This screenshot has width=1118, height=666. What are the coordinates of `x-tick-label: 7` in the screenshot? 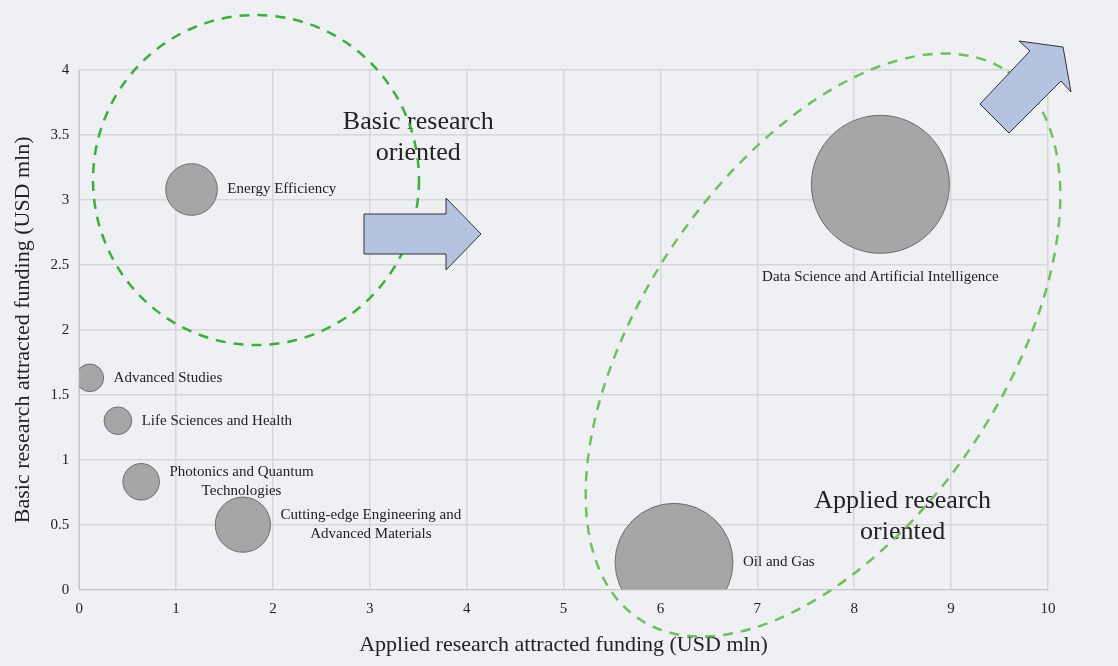 It's located at (757, 607).